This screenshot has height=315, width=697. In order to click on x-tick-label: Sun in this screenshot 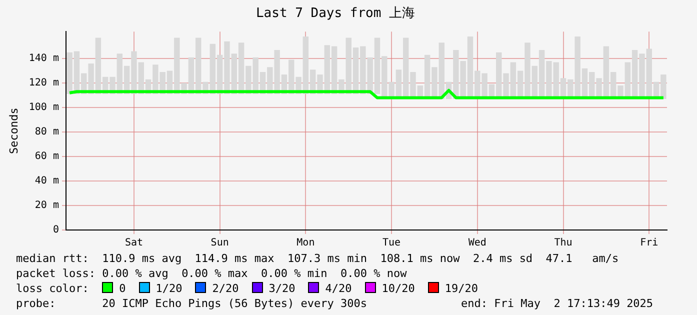, I will do `click(219, 243)`.